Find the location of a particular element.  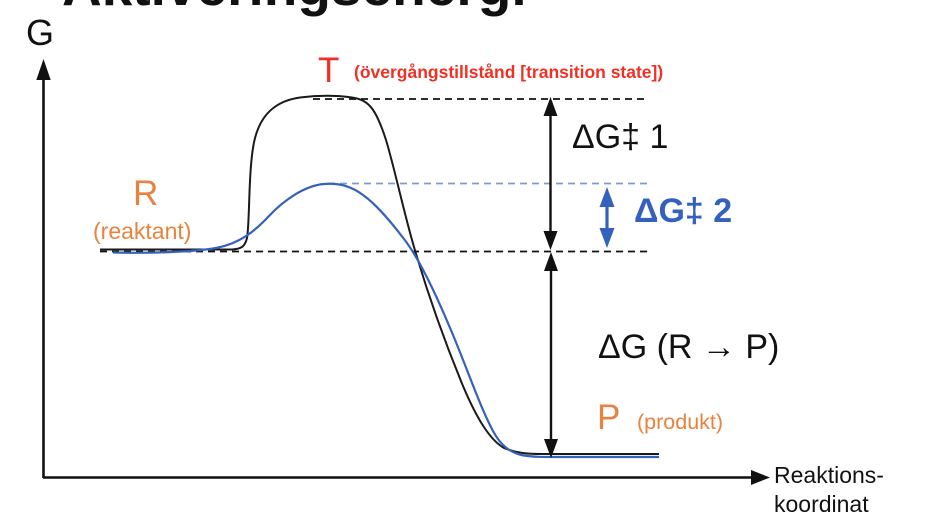

x-axis-label: Reaktions- koordinat is located at coordinates (829, 490).